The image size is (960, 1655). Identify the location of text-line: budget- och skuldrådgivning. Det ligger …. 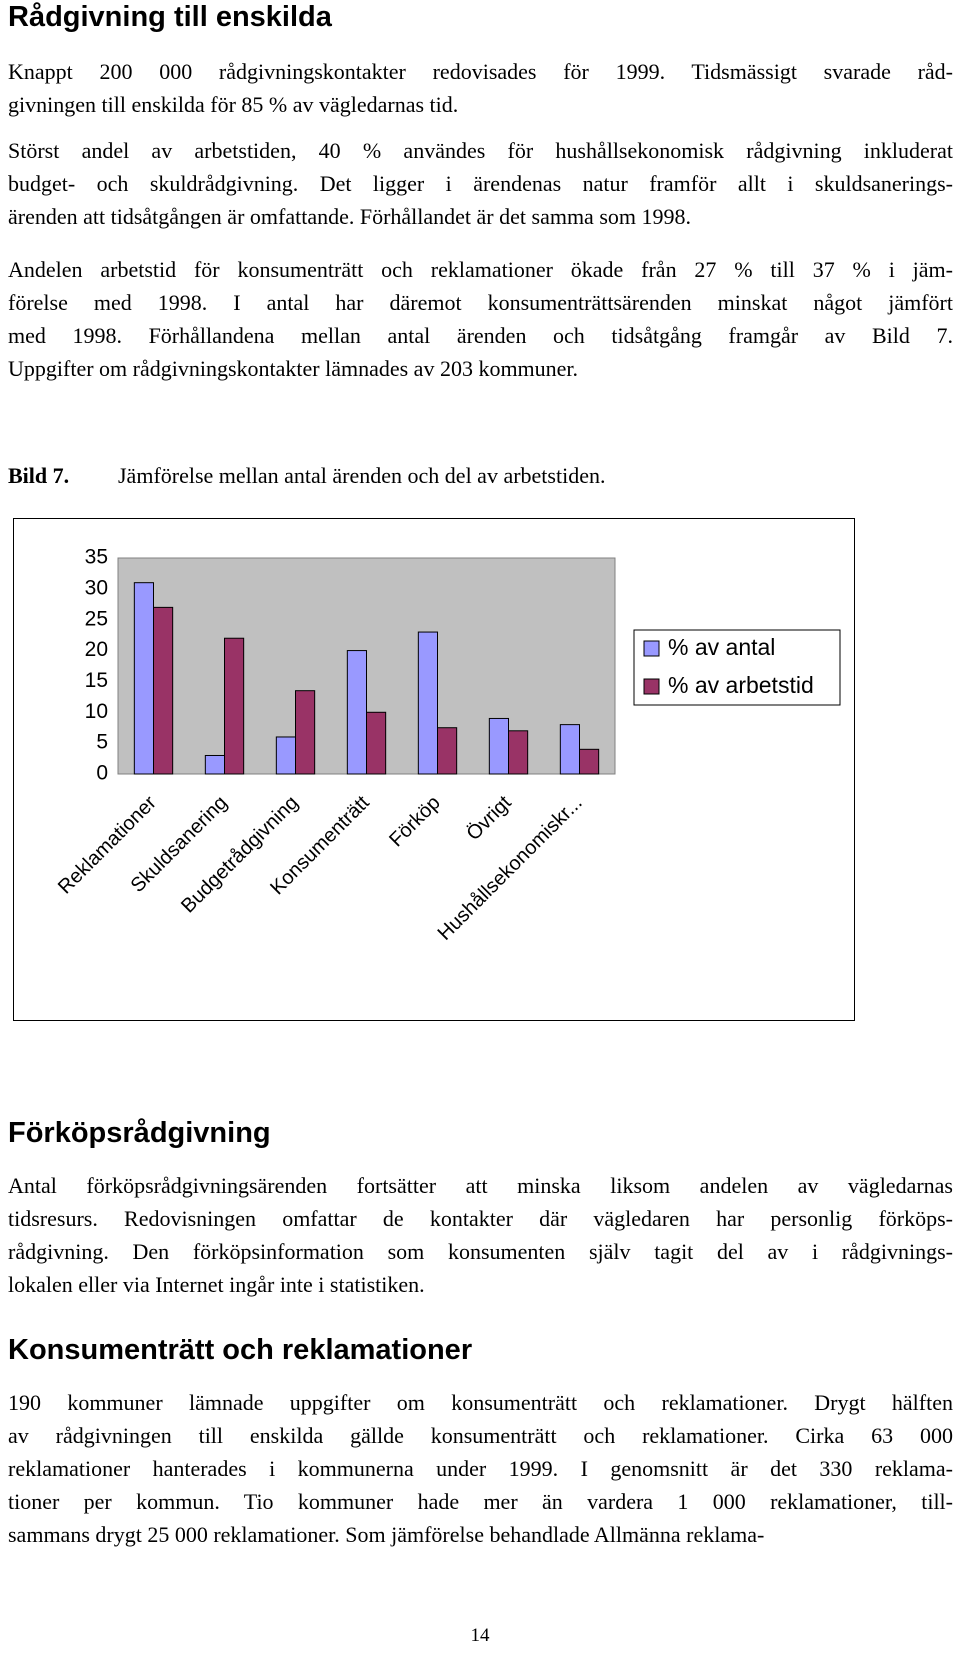
(480, 183).